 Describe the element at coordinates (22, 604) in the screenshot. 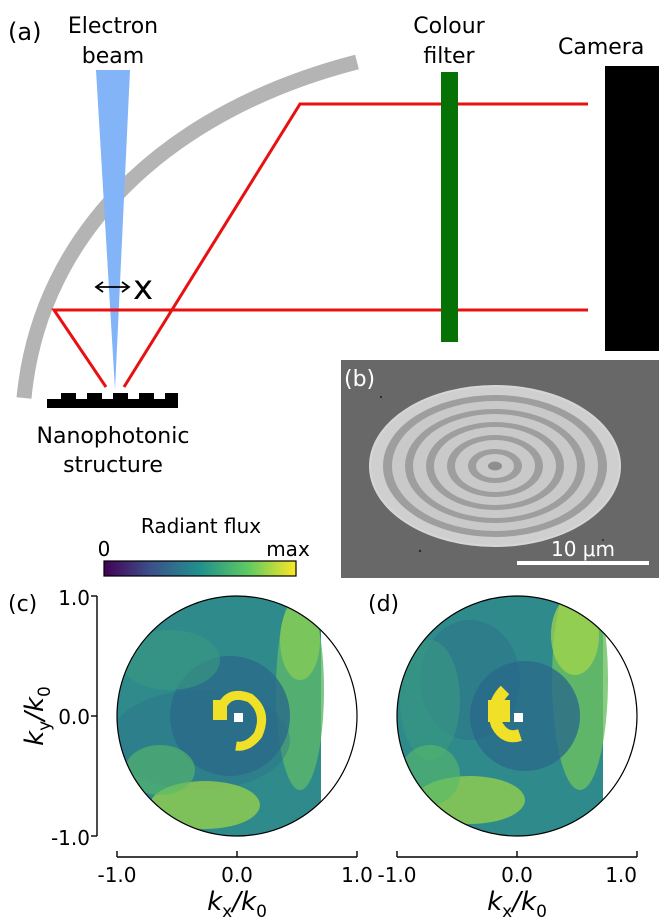

I see `panel-c-label: (c)` at that location.